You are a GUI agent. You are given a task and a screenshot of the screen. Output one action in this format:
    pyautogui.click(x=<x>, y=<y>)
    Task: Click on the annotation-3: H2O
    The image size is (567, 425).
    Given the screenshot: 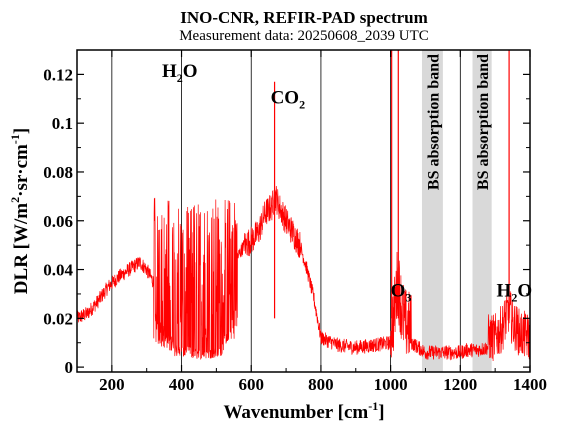 What is the action you would take?
    pyautogui.click(x=515, y=292)
    